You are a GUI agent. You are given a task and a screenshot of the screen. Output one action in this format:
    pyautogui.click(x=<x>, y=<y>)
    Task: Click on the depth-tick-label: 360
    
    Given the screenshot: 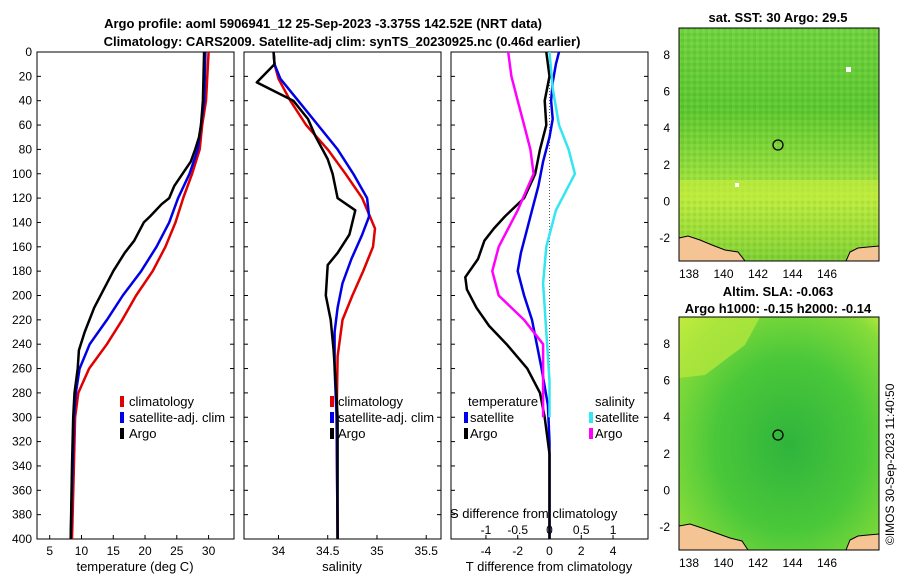 What is the action you would take?
    pyautogui.click(x=22, y=490)
    